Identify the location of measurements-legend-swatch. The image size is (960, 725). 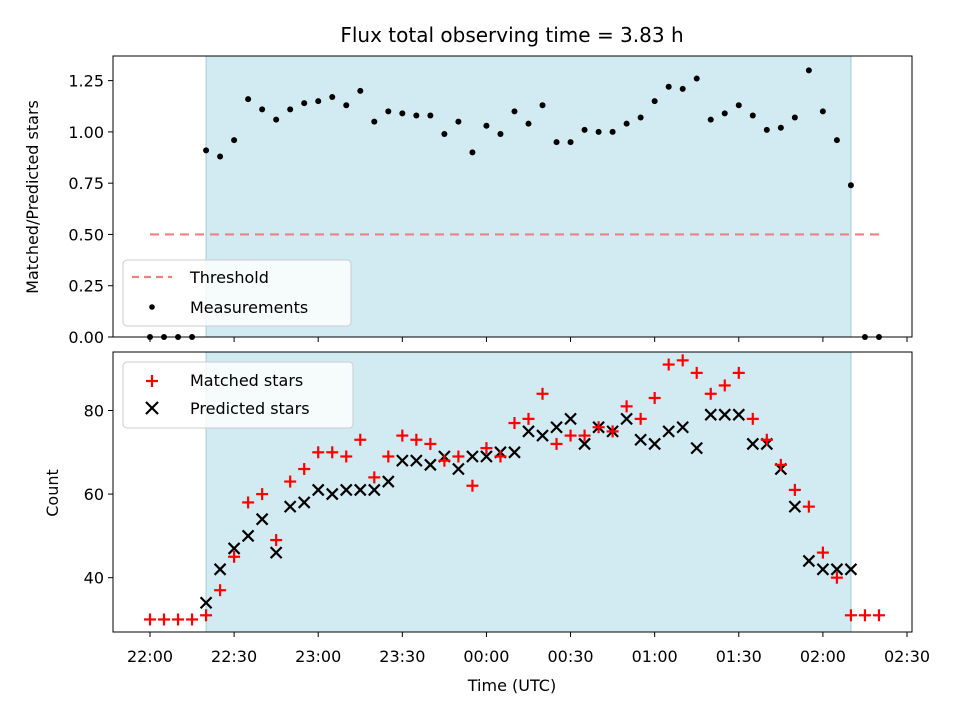
(152, 307).